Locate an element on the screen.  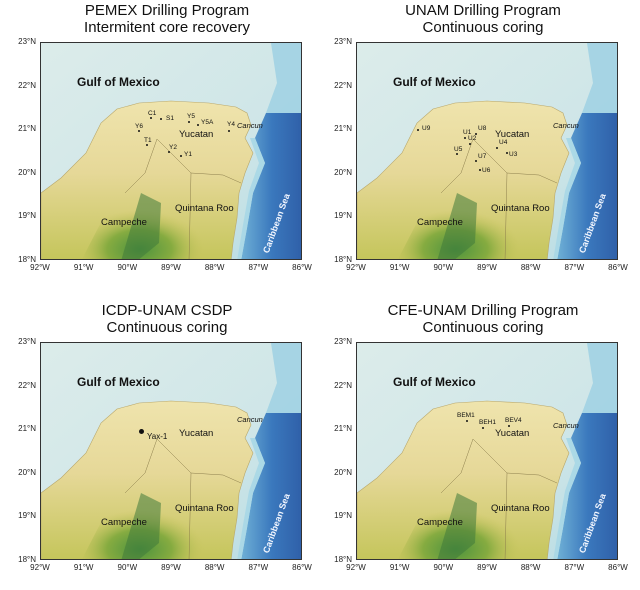
drill-site-label: Yax-1 is located at coordinates (157, 436).